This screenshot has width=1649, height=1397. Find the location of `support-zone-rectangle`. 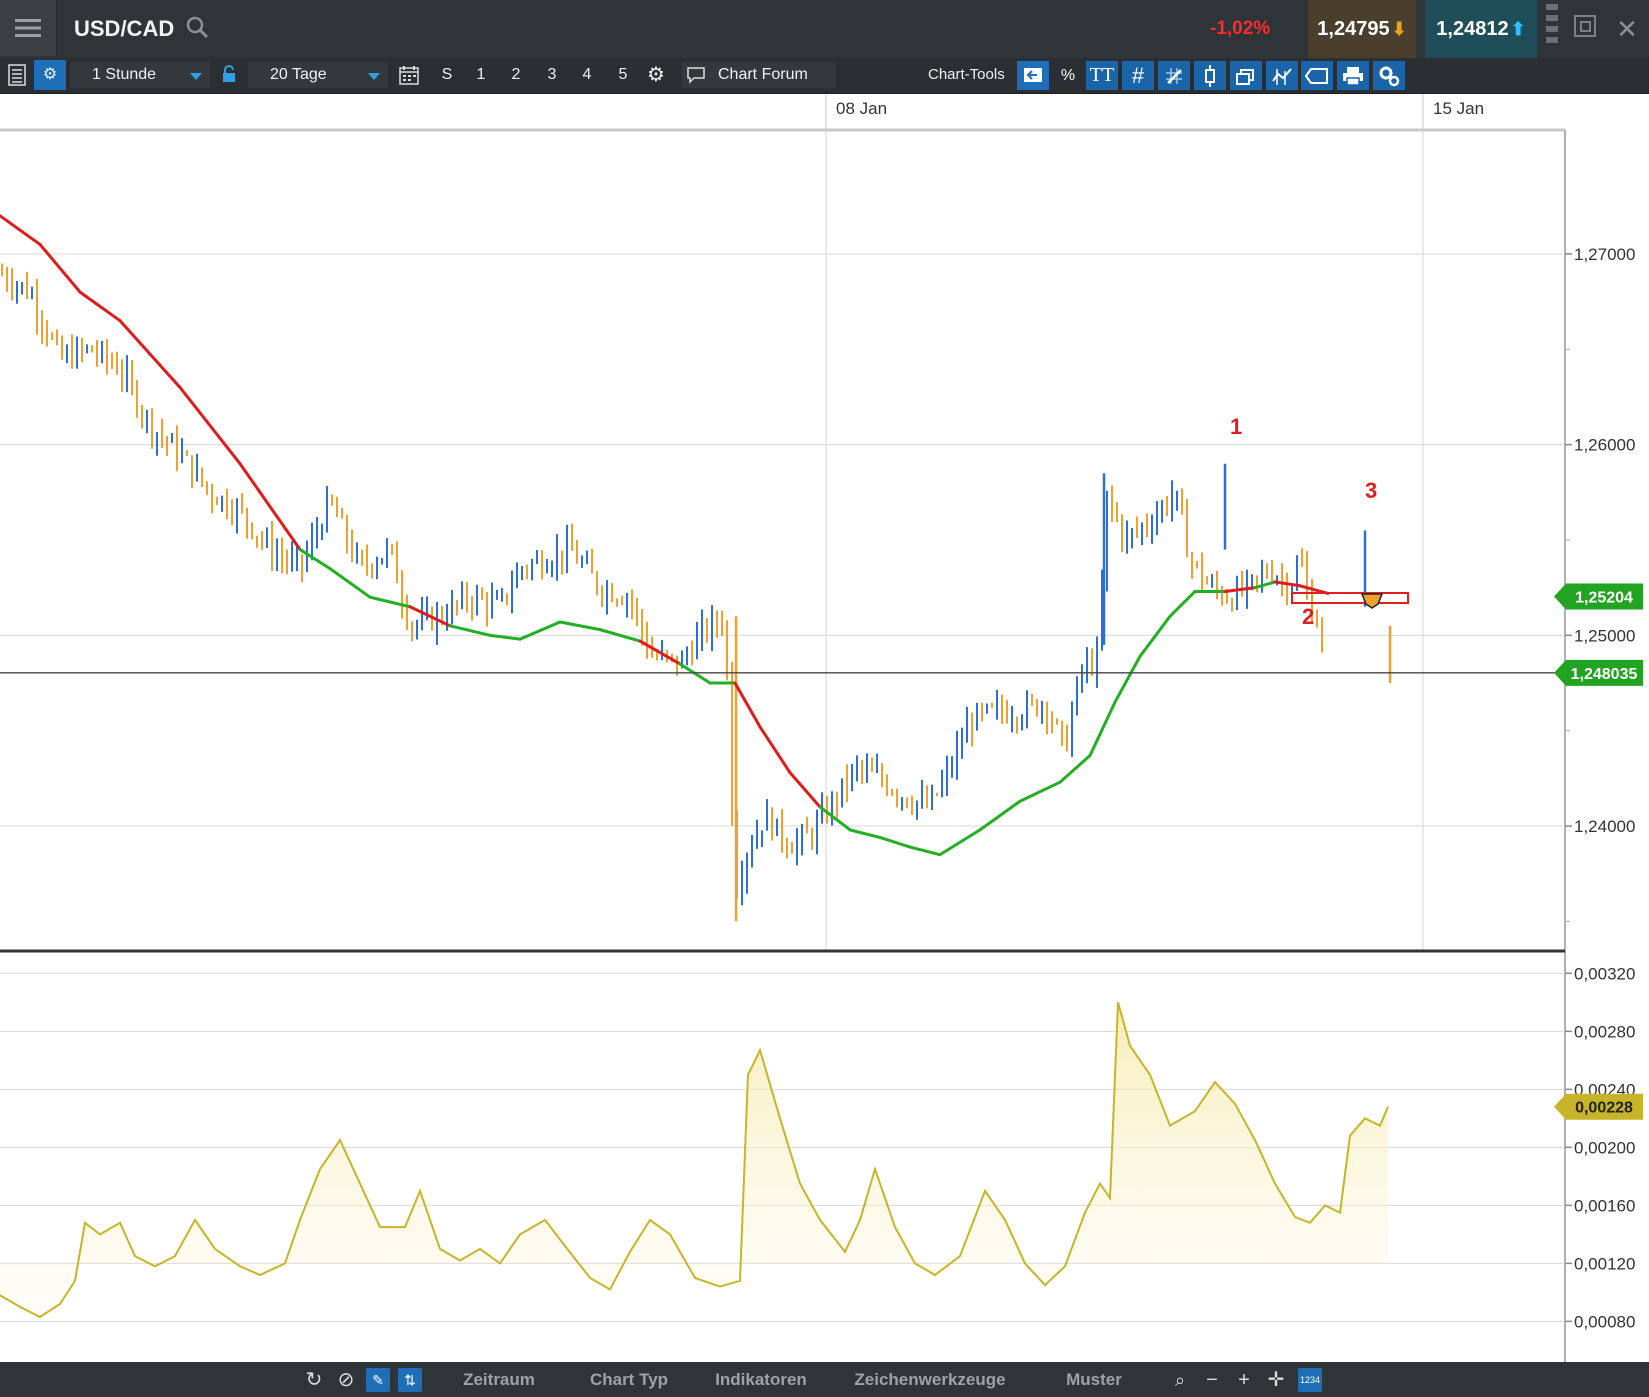

support-zone-rectangle is located at coordinates (1350, 598).